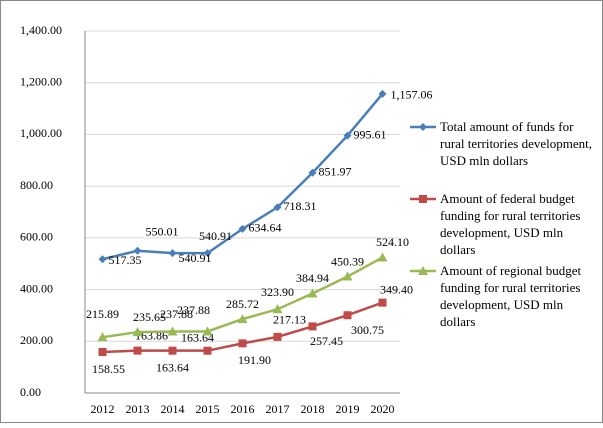 This screenshot has width=603, height=428. Describe the element at coordinates (41, 133) in the screenshot. I see `y-tick-label: 1,000.00` at that location.